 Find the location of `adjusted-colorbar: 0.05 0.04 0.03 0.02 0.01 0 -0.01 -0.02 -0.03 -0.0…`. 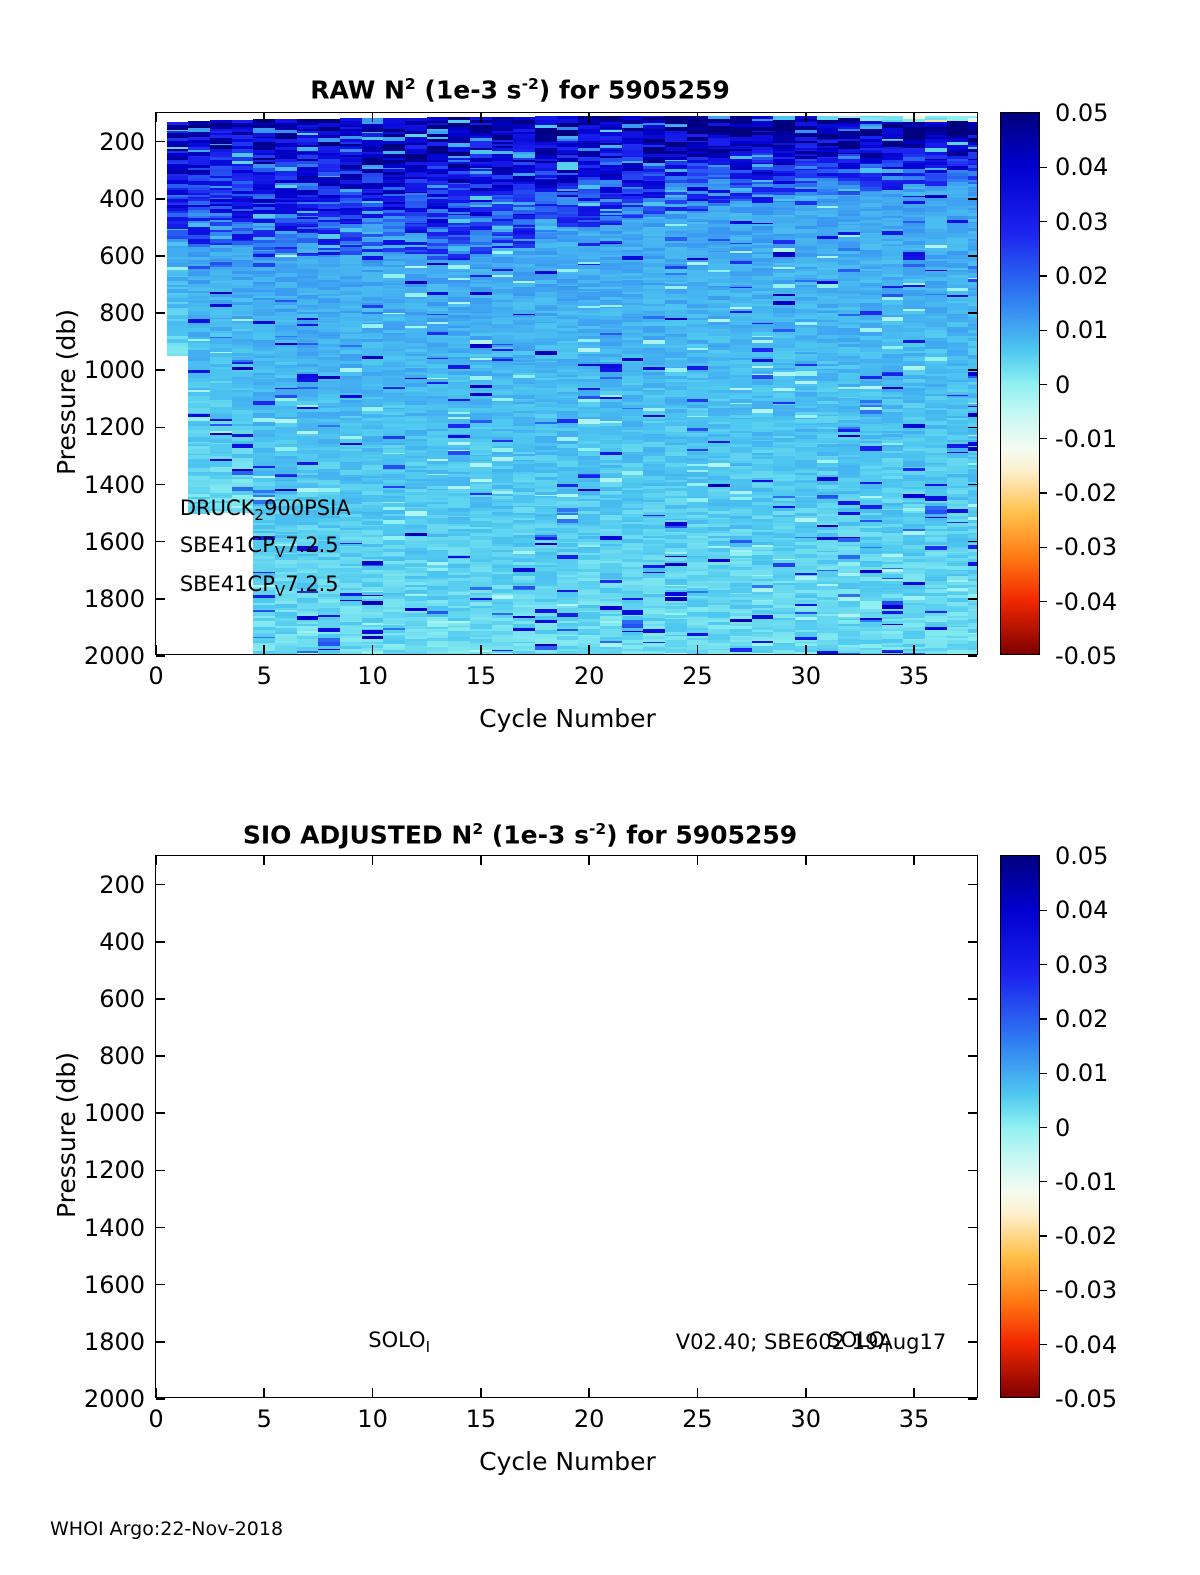

adjusted-colorbar: 0.05 0.04 0.03 0.02 0.01 0 -0.01 -0.02 -0.03 -0.0… is located at coordinates (1058, 1127).